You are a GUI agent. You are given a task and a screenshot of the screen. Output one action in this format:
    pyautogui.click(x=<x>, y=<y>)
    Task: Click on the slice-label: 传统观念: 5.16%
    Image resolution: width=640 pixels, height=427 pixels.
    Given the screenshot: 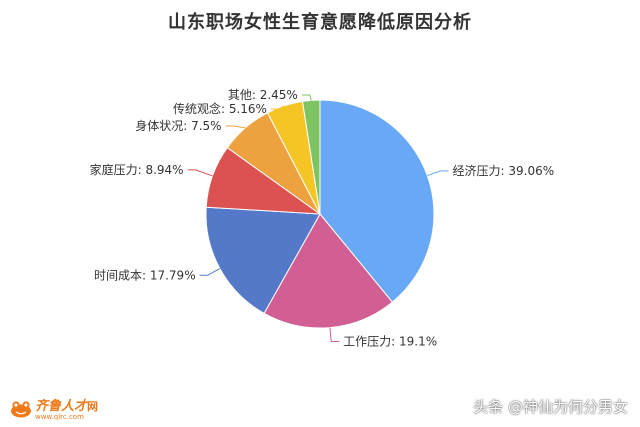 What is the action you would take?
    pyautogui.click(x=220, y=108)
    